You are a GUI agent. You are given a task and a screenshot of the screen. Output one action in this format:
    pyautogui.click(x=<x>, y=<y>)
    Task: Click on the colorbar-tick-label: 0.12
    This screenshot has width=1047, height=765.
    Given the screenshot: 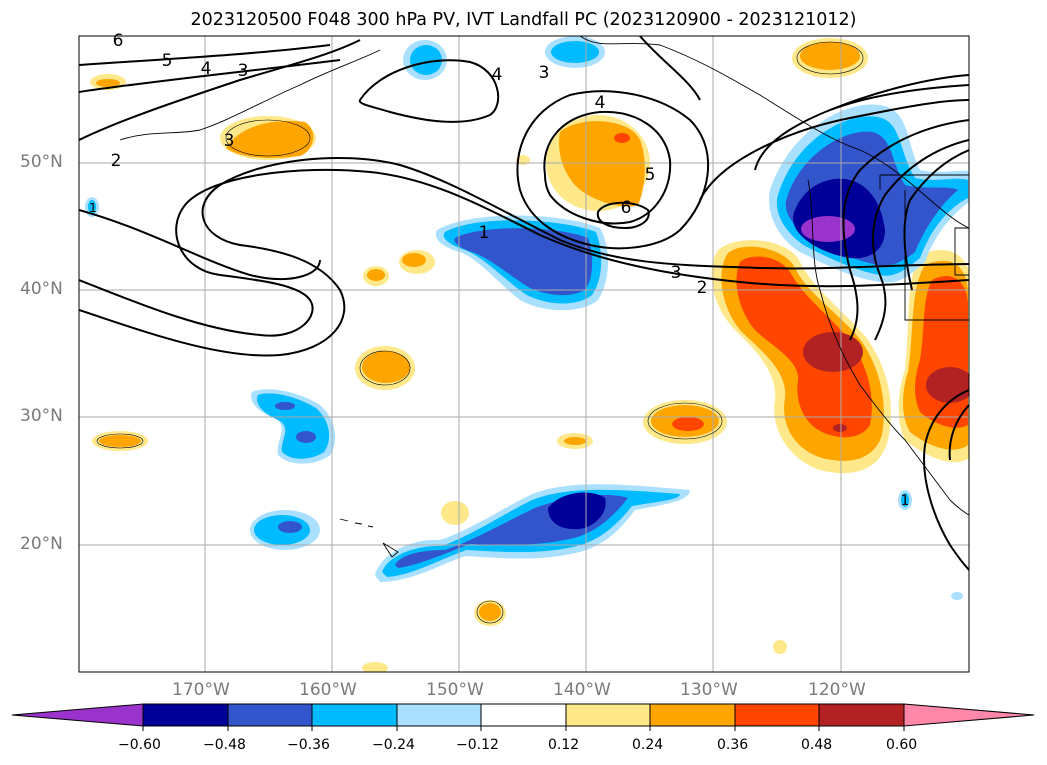 What is the action you would take?
    pyautogui.click(x=564, y=745)
    